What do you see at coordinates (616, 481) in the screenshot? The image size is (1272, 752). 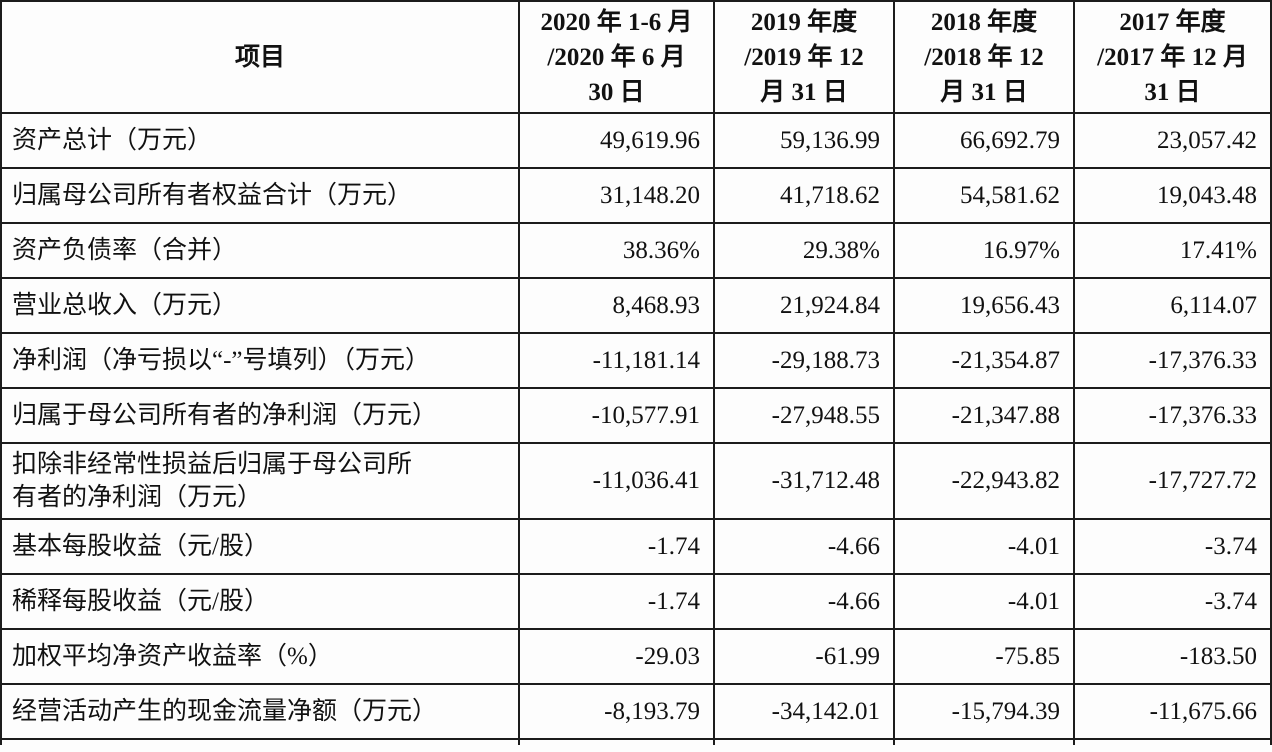 I see `row-value: -11,036.41` at bounding box center [616, 481].